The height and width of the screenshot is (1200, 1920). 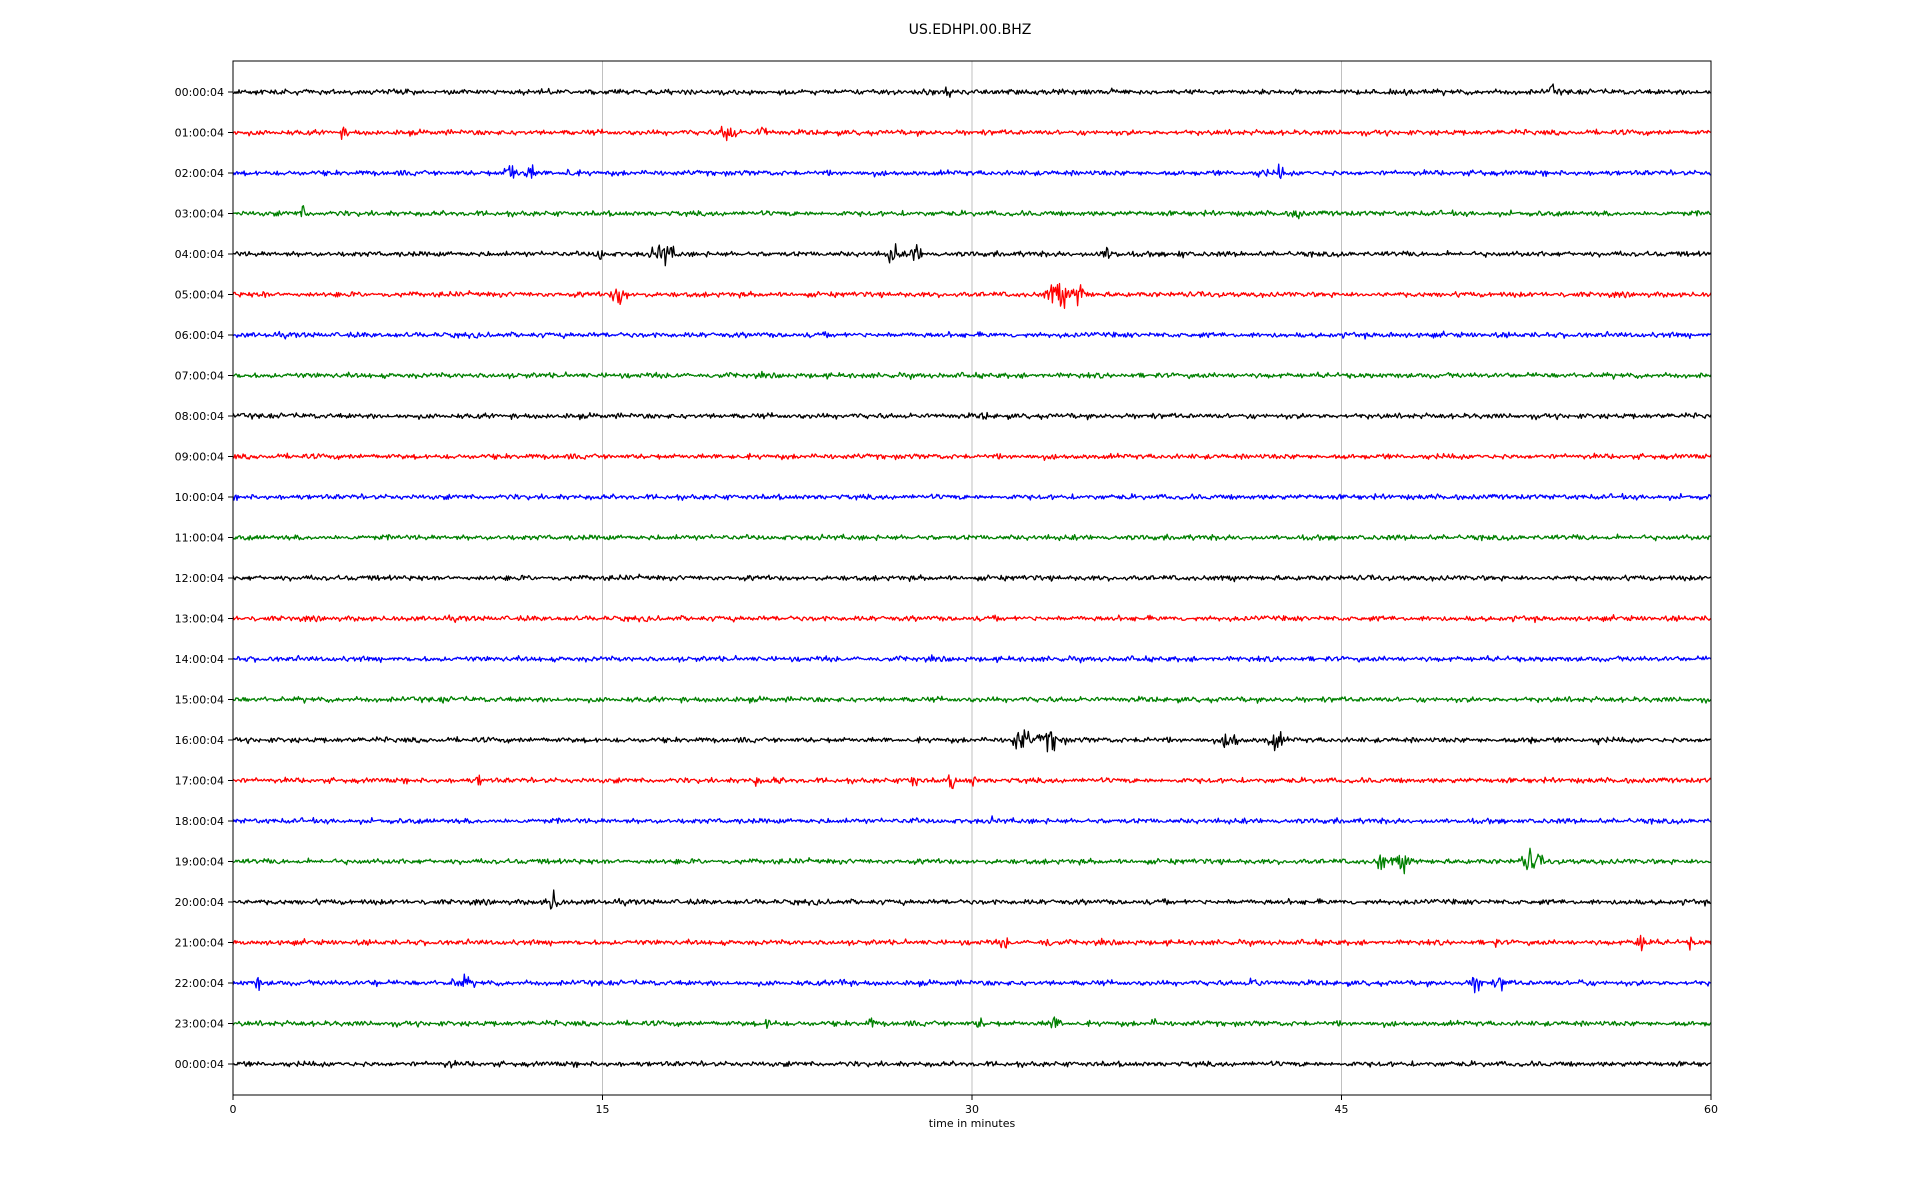 I want to click on row-time-label: 12:00:04, so click(x=199, y=578).